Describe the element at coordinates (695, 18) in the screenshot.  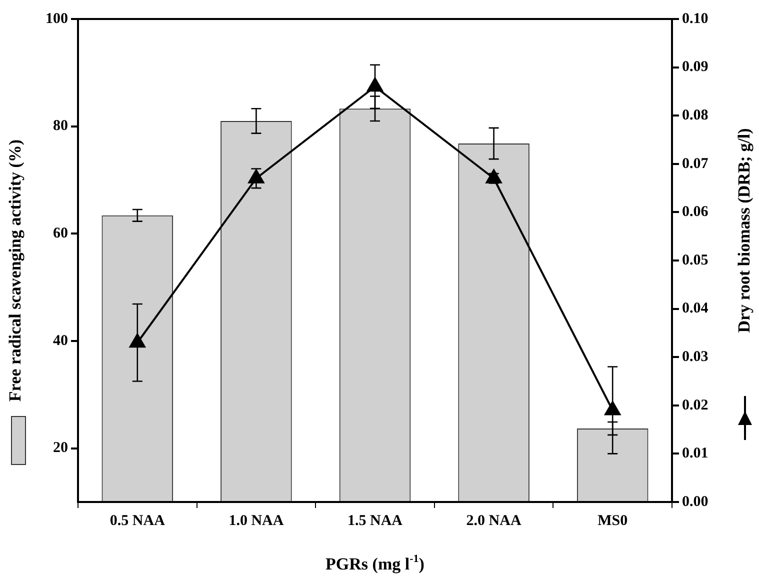
I see `y2-tick-label: 0.10` at that location.